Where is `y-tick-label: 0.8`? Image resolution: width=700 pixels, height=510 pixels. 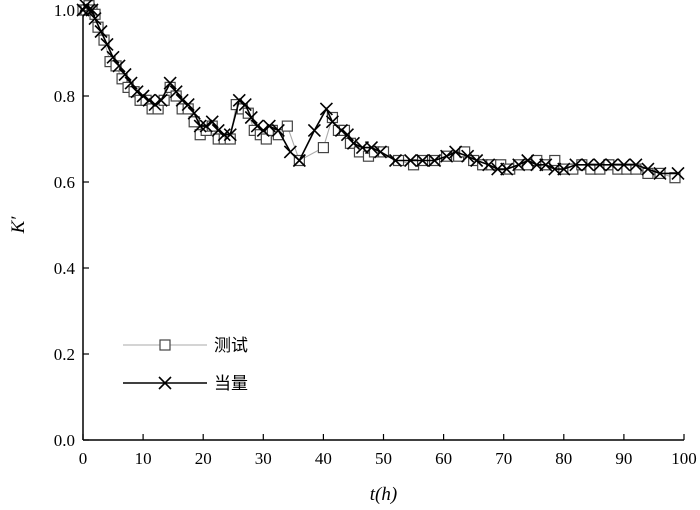 y-tick-label: 0.8 is located at coordinates (64, 96).